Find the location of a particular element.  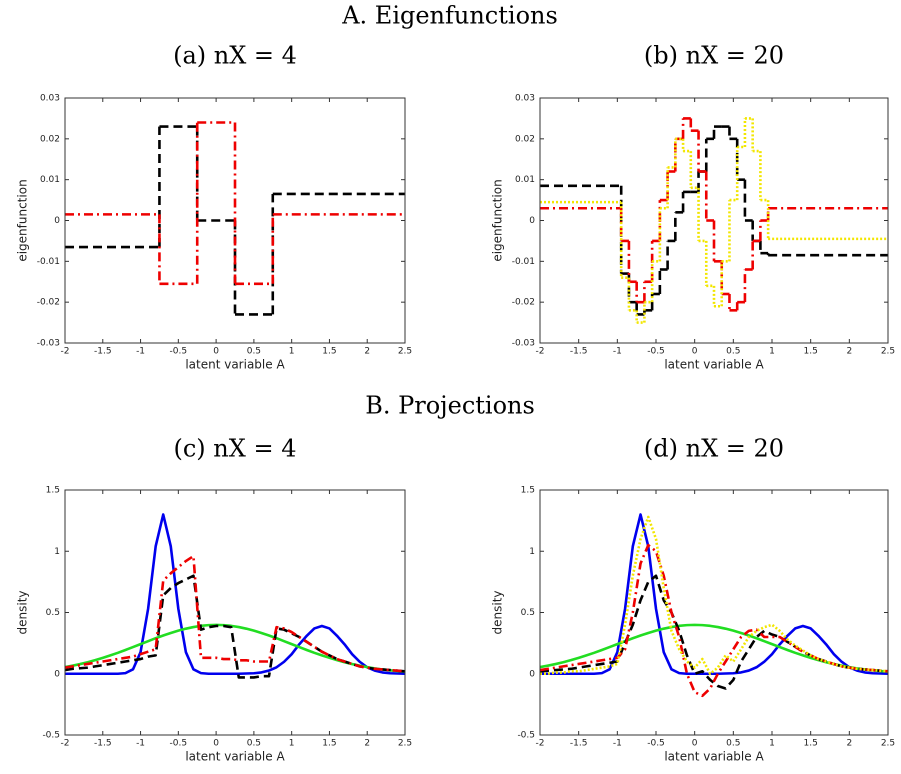

panel-title: (b) nX = 20 is located at coordinates (714, 56).